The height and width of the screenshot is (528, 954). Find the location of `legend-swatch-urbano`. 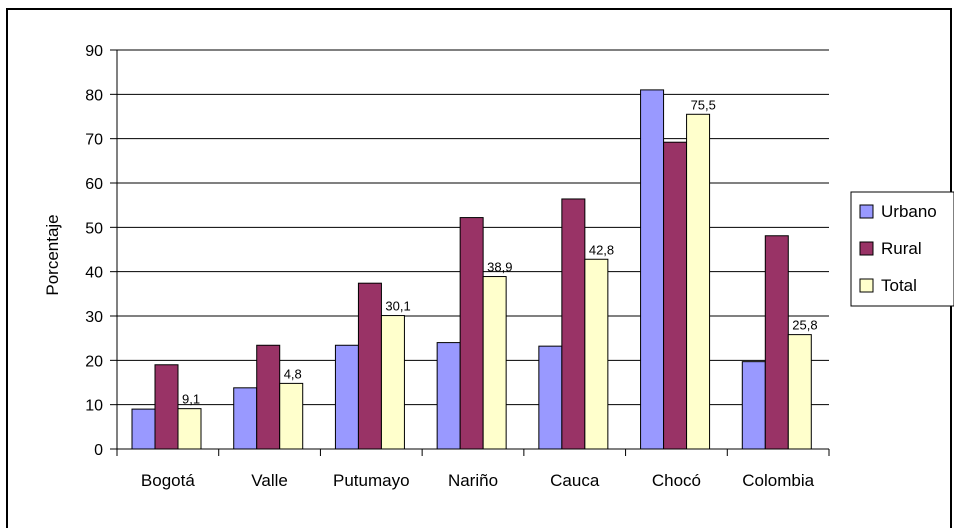

legend-swatch-urbano is located at coordinates (866, 211).